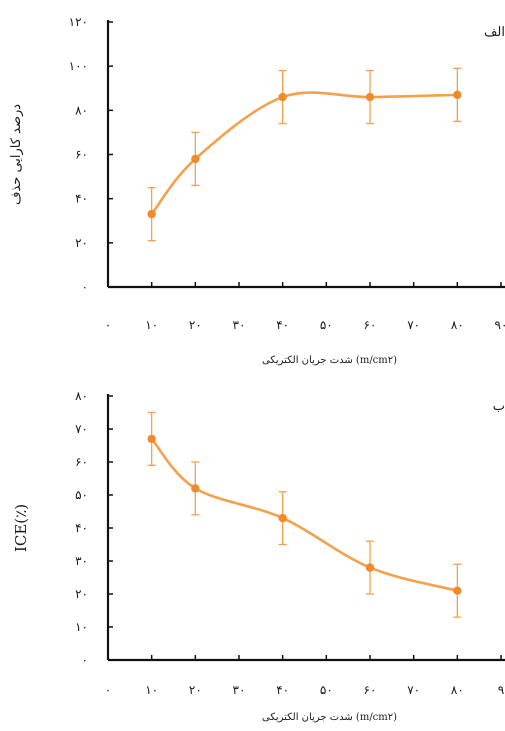 Image resolution: width=505 pixels, height=731 pixels. What do you see at coordinates (501, 690) in the screenshot?
I see `x-tick-label: ٩` at bounding box center [501, 690].